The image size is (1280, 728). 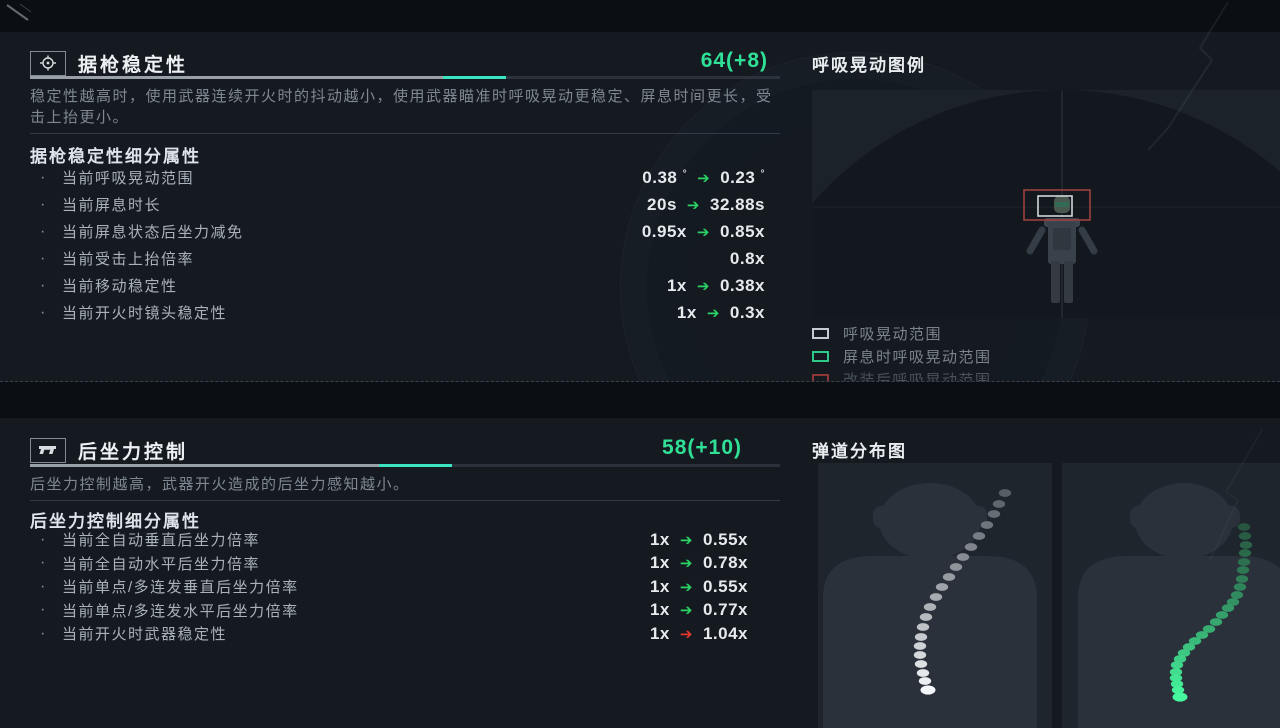 What do you see at coordinates (747, 258) in the screenshot?
I see `stat-old-value: 0.8x` at bounding box center [747, 258].